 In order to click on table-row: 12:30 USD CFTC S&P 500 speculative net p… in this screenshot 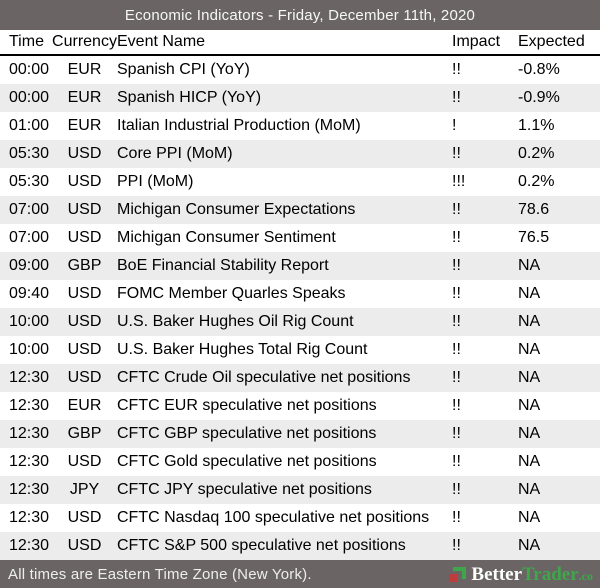, I will do `click(300, 546)`.